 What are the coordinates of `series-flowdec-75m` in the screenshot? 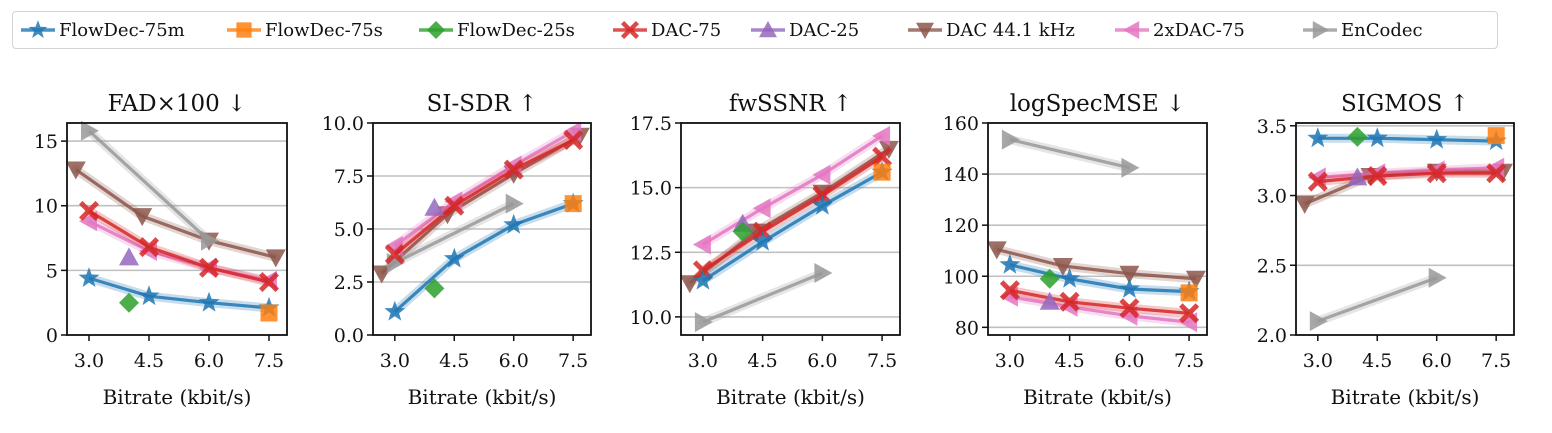 It's located at (792, 225).